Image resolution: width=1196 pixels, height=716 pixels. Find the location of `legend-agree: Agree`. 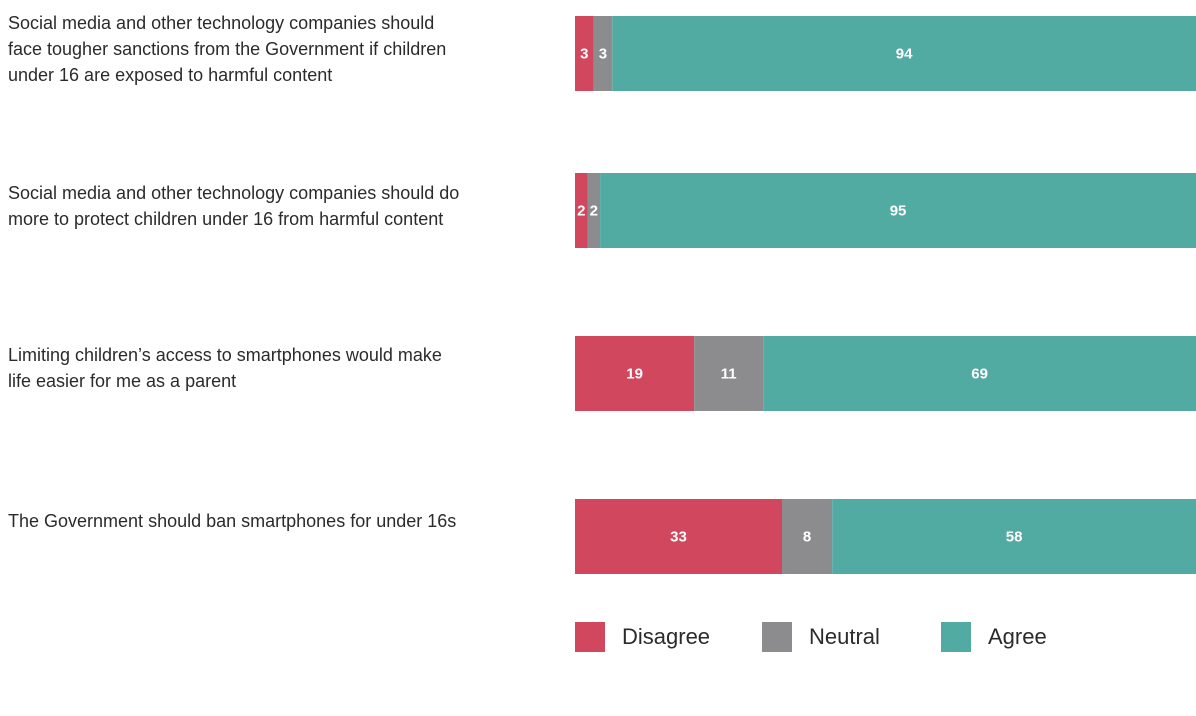

legend-agree: Agree is located at coordinates (994, 637).